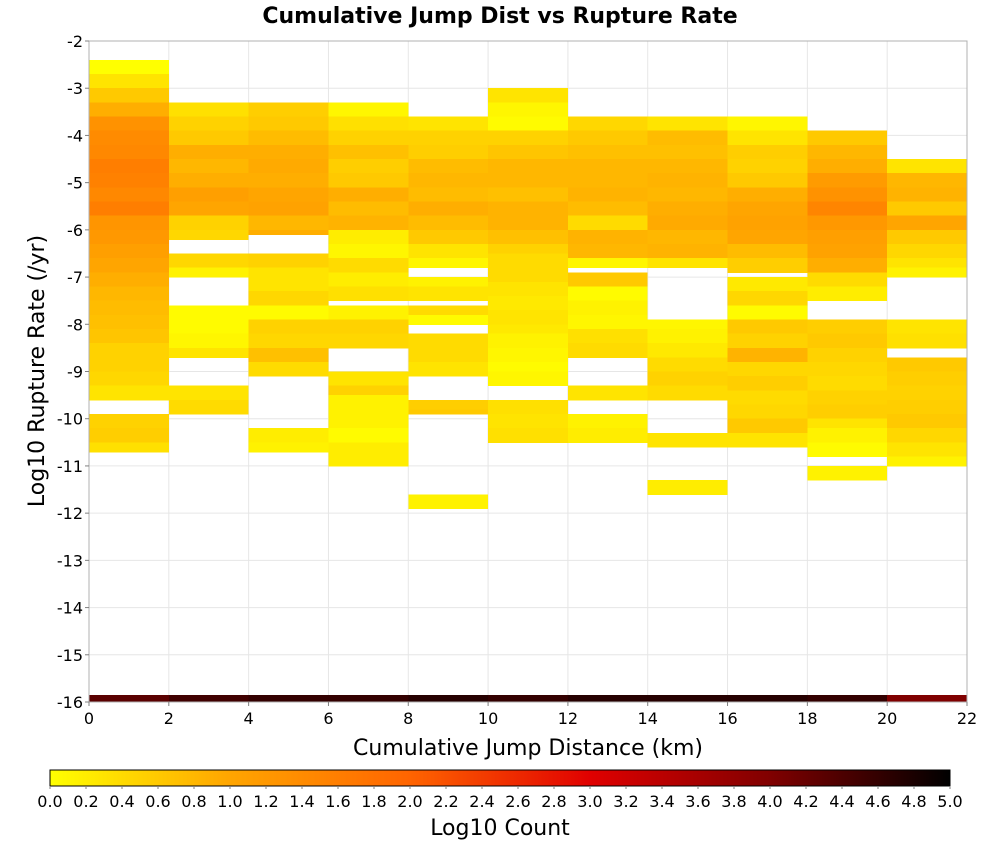 This screenshot has height=850, width=1000. What do you see at coordinates (967, 718) in the screenshot?
I see `x-tick-label: 22` at bounding box center [967, 718].